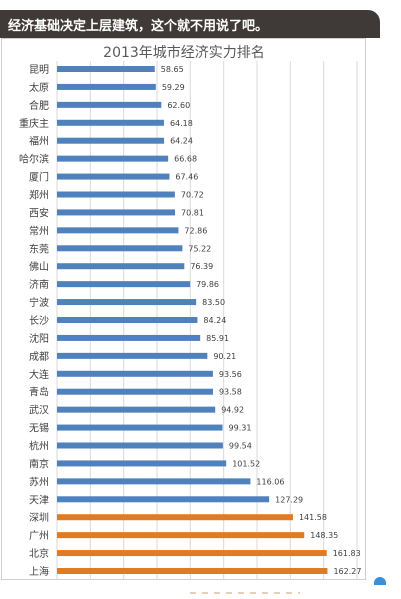 This screenshot has width=401, height=599. Describe the element at coordinates (39, 70) in the screenshot. I see `category-label: 昆明` at that location.